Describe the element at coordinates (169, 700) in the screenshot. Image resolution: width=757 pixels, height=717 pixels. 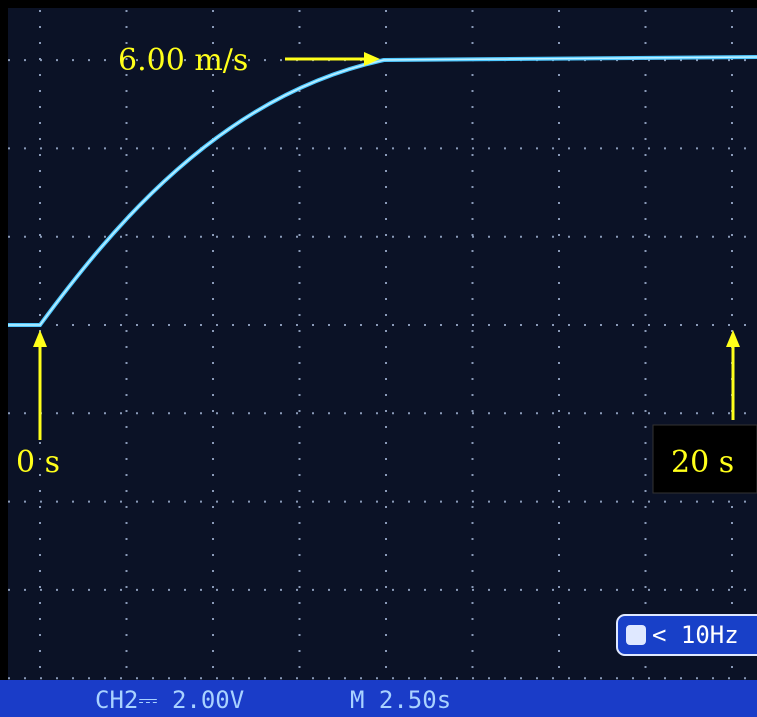
I see `channel-label: CH2⎓ 2.00V` at that location.